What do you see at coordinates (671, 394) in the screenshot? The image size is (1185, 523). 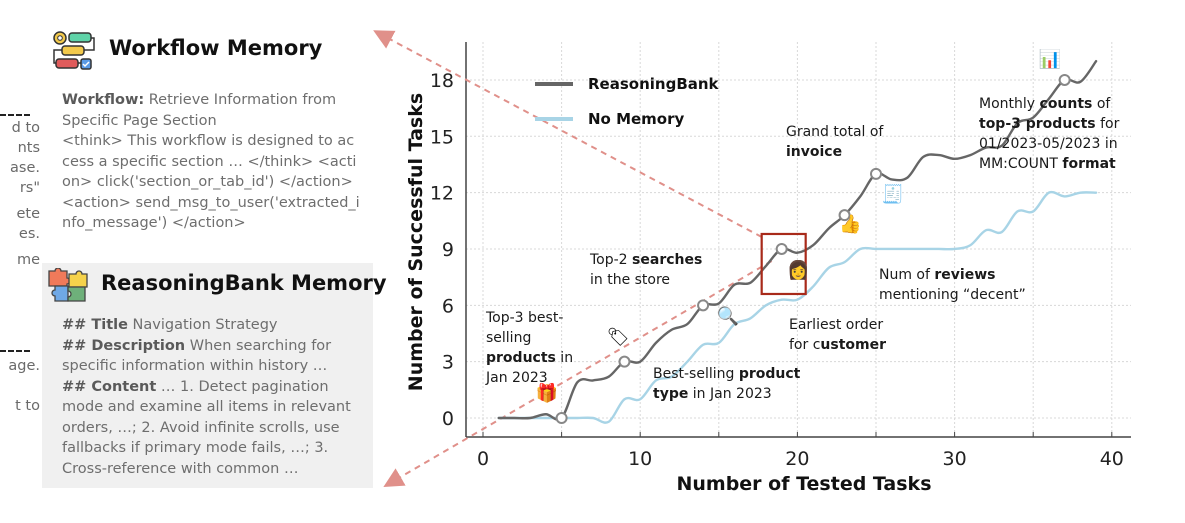 I see `annotation-keyword: type` at bounding box center [671, 394].